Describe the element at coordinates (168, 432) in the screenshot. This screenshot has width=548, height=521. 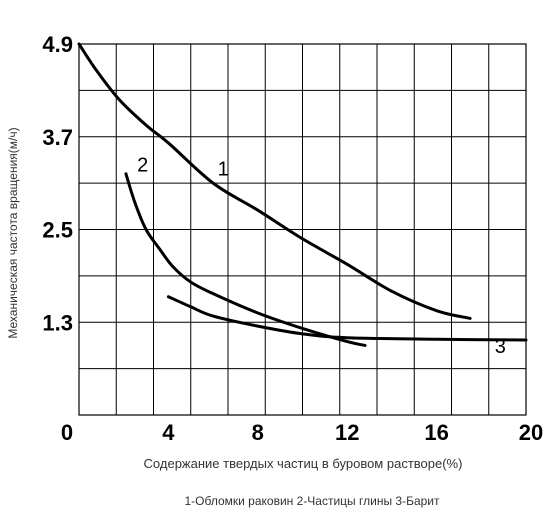
I see `x-tick-label: 4` at that location.